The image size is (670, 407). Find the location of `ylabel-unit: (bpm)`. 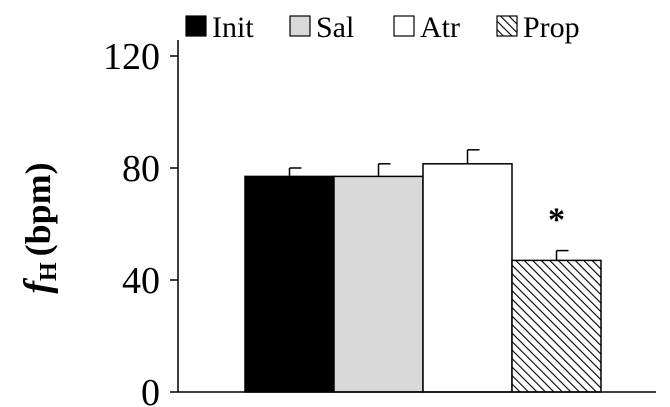

ylabel-unit: (bpm) is located at coordinates (38, 209).